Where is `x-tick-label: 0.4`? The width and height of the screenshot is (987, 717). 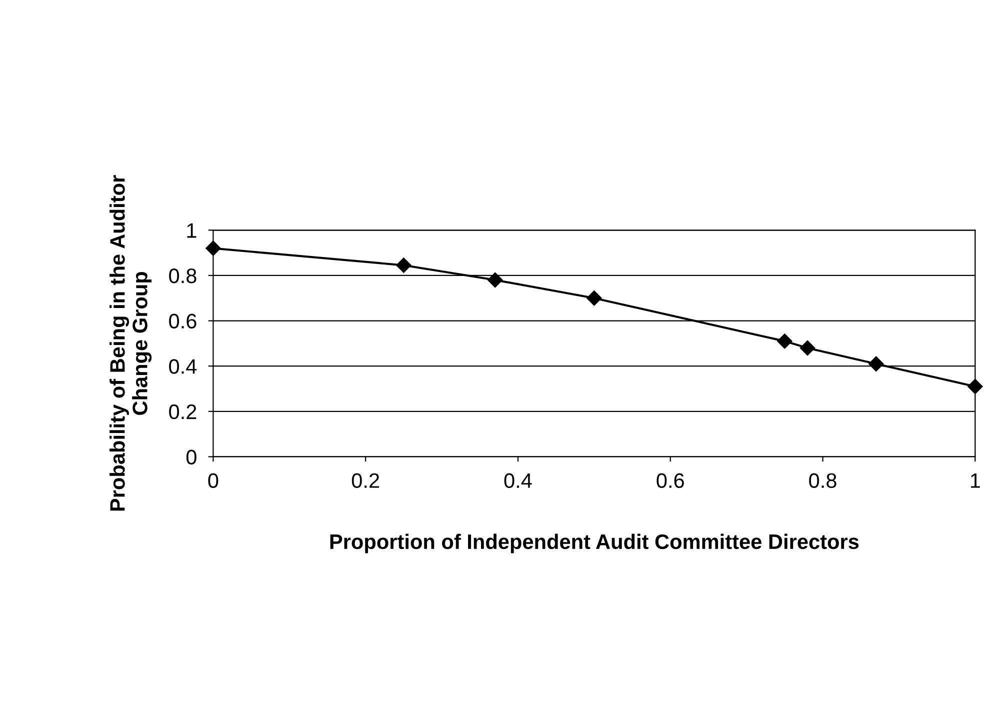
x-tick-label: 0.4 is located at coordinates (518, 480).